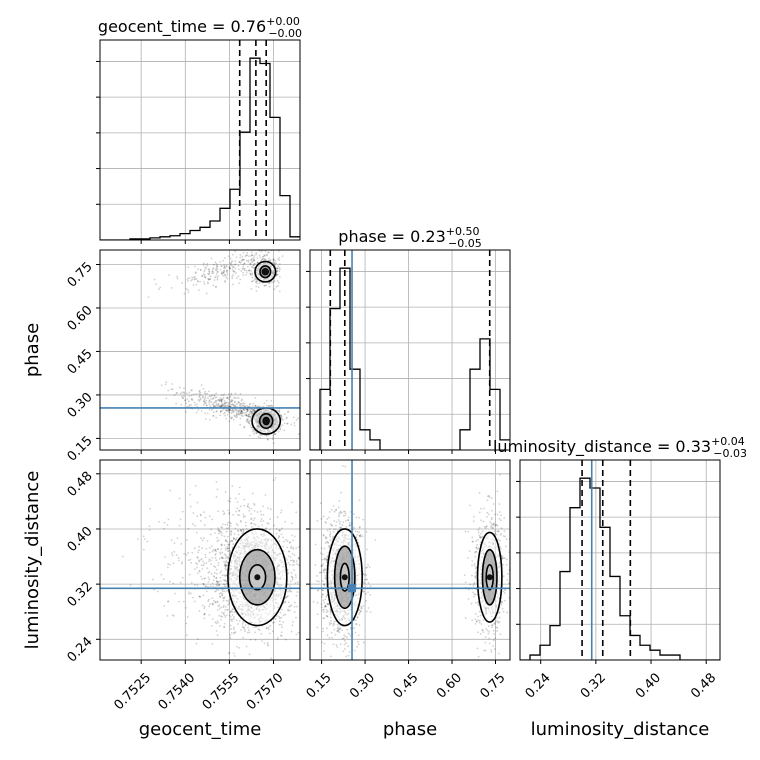  I want to click on hist-phase-bars, so click(415, 359).